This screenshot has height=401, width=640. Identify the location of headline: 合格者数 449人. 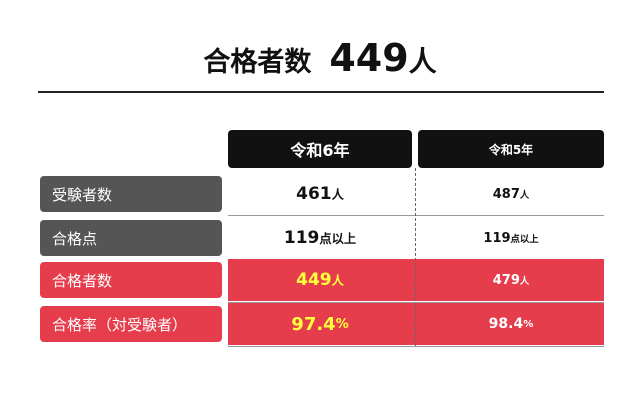
(320, 58).